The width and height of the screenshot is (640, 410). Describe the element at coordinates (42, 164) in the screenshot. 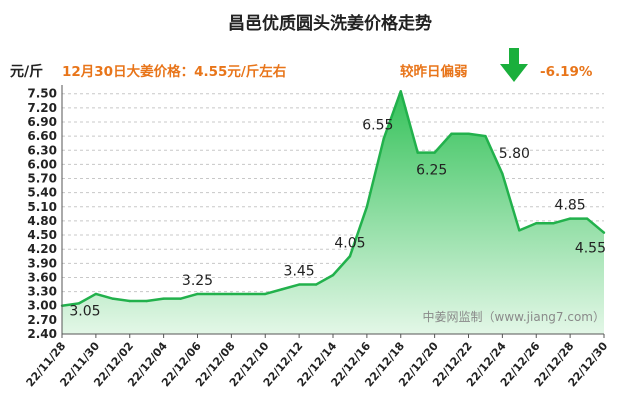

I see `y-tick-label: 6.00` at that location.